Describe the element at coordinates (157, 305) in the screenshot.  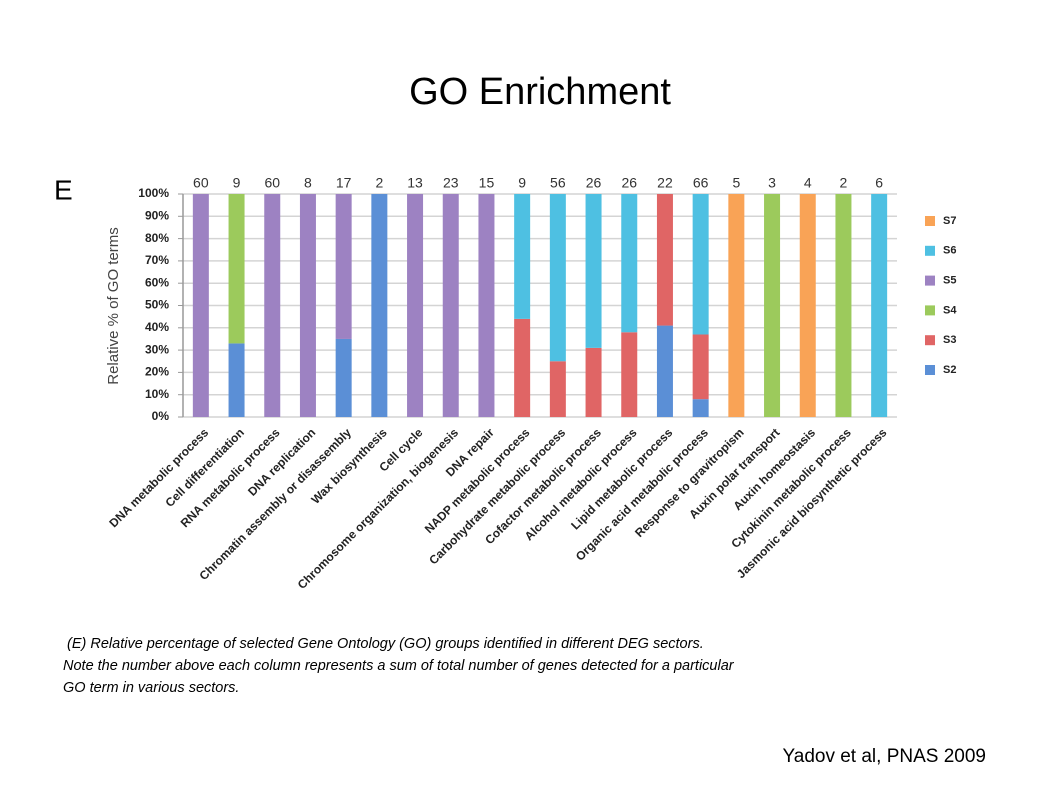
I see `y-tick-label: 50%` at that location.